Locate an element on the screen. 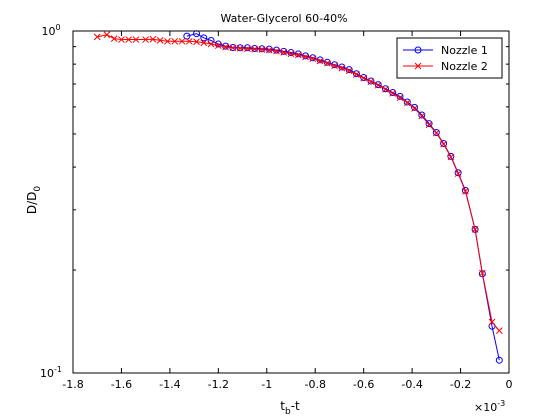 This screenshot has width=560, height=420. chart-title: Water-Glycerol 60-40% is located at coordinates (283, 18).